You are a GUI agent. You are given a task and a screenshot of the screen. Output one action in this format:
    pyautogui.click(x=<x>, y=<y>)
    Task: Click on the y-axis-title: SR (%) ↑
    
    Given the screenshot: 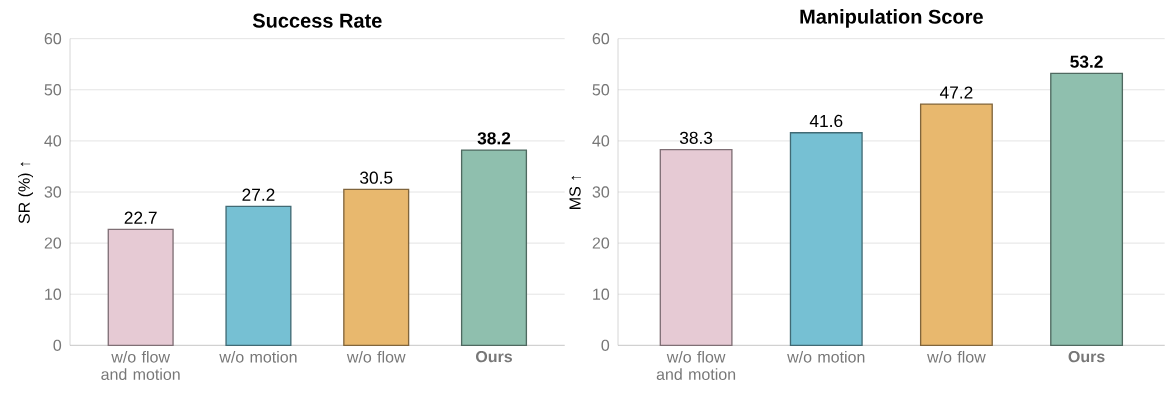 What is the action you would take?
    pyautogui.click(x=26, y=193)
    